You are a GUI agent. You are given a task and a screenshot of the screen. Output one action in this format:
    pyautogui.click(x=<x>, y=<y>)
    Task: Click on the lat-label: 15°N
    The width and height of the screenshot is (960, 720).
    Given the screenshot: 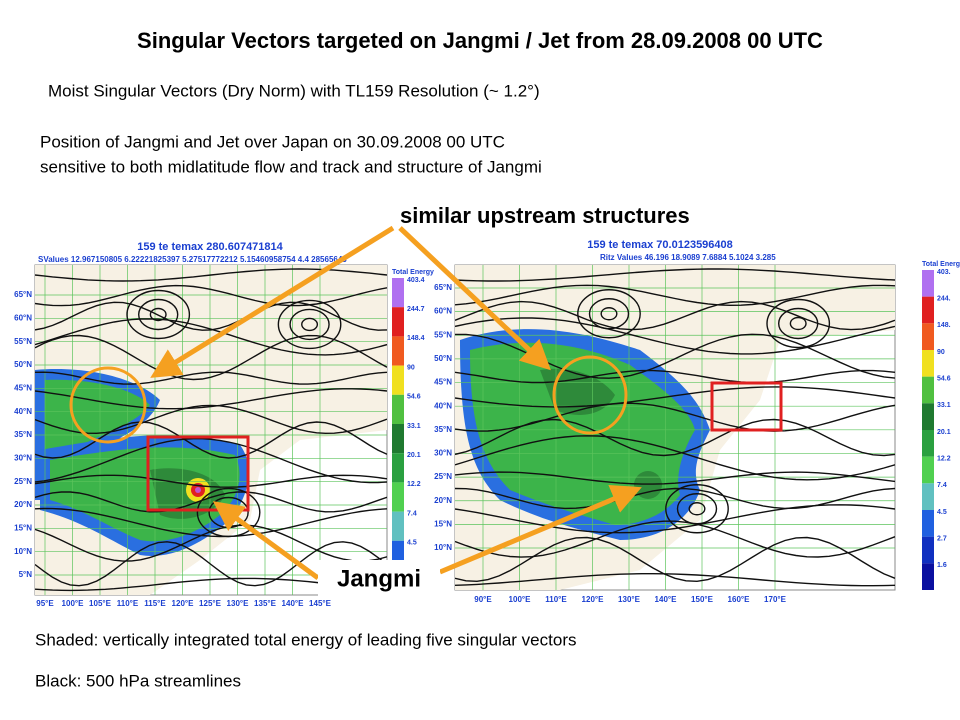 What is the action you would take?
    pyautogui.click(x=23, y=527)
    